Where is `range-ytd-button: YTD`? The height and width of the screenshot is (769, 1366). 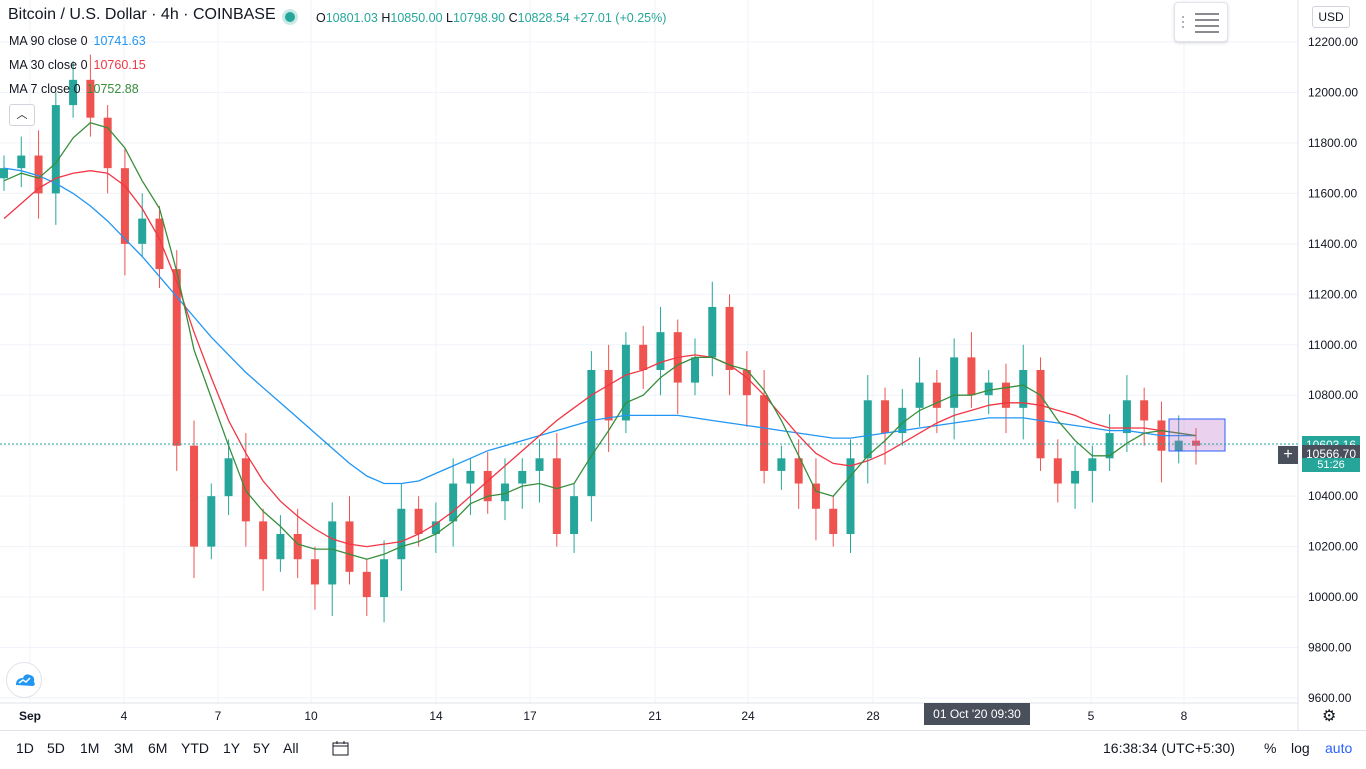 range-ytd-button: YTD is located at coordinates (195, 748).